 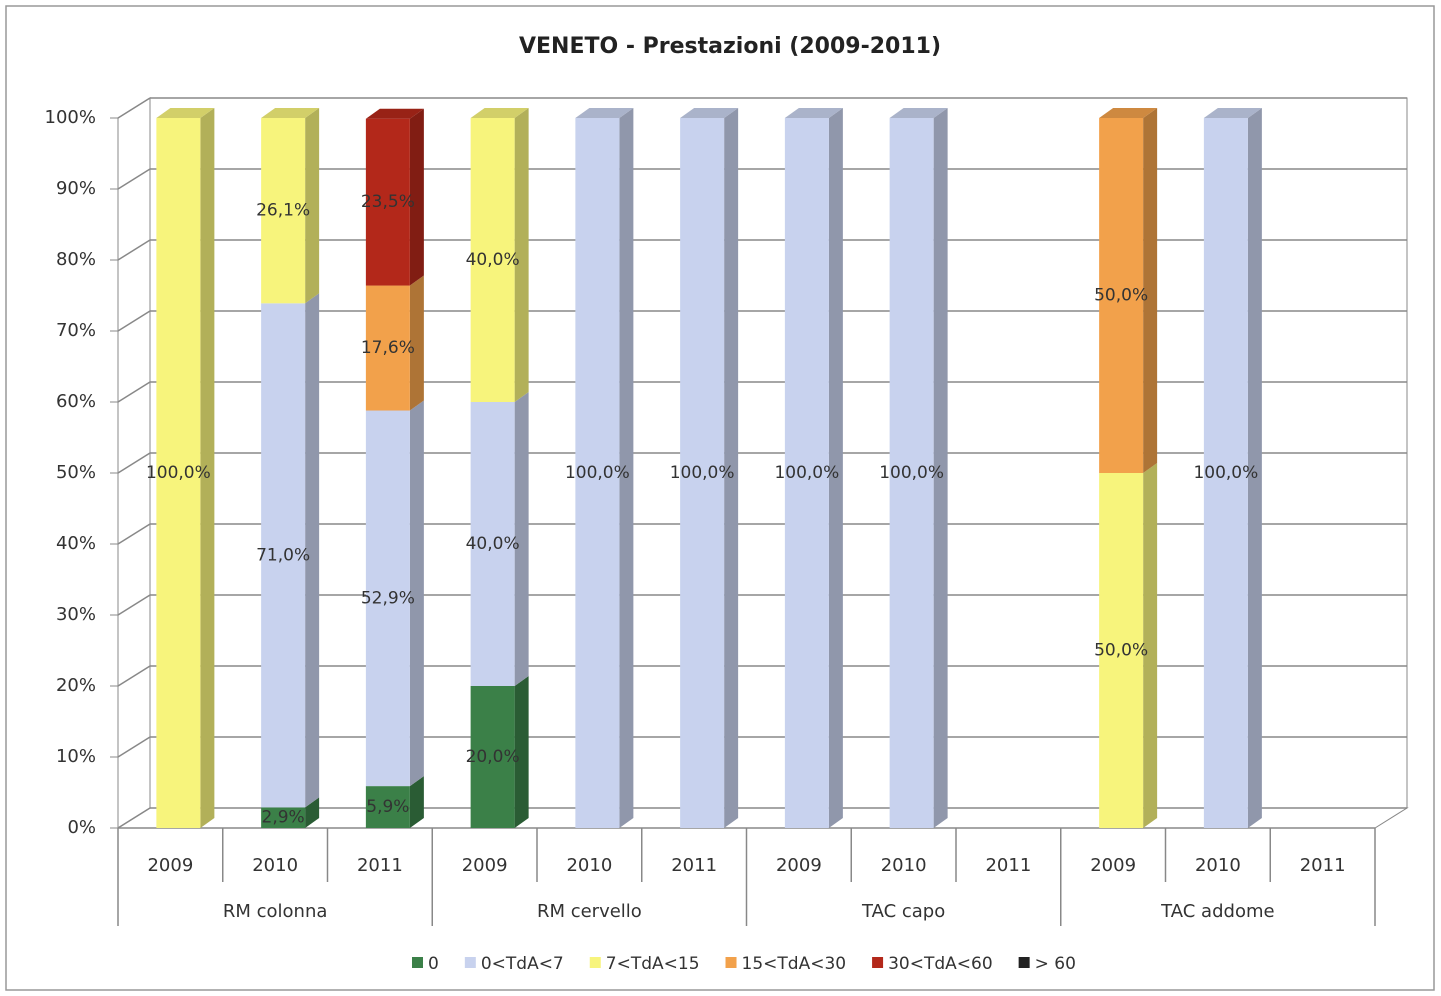 What do you see at coordinates (903, 911) in the screenshot?
I see `group-label: TAC capo` at bounding box center [903, 911].